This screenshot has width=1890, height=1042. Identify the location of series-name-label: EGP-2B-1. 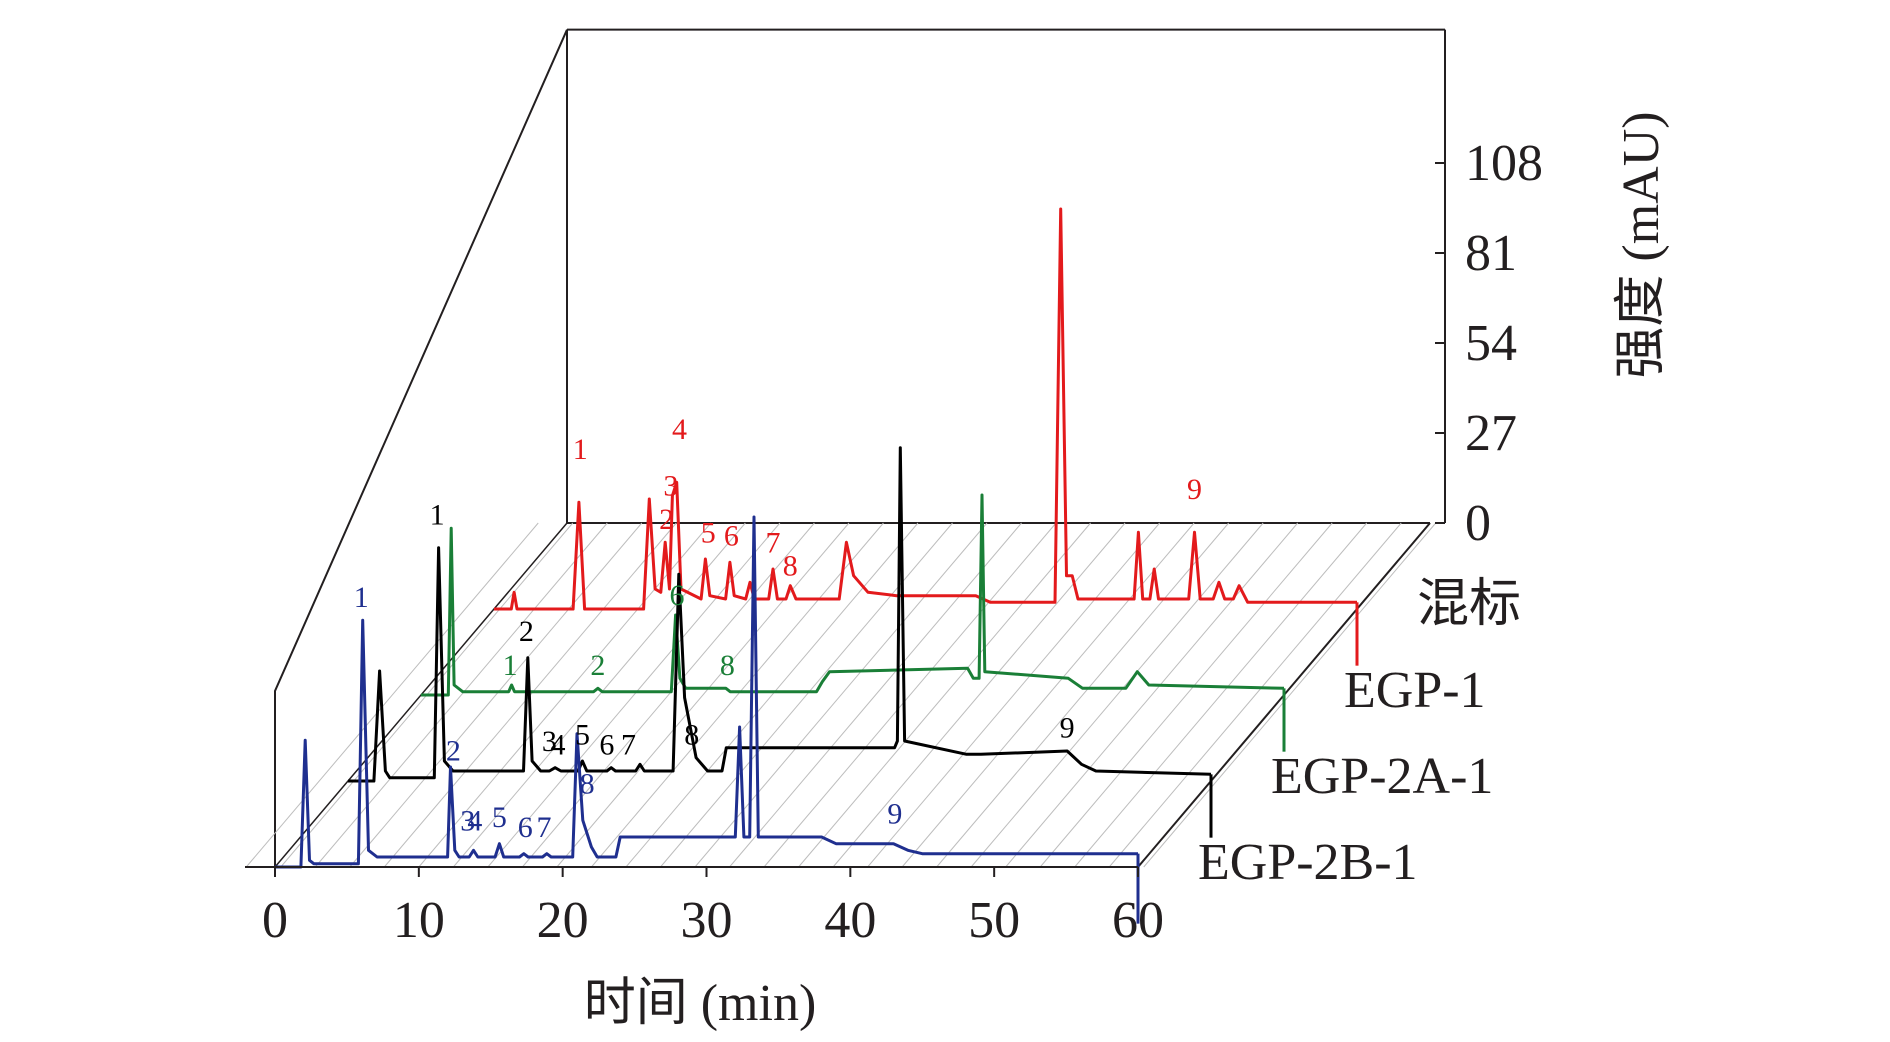
(1308, 862).